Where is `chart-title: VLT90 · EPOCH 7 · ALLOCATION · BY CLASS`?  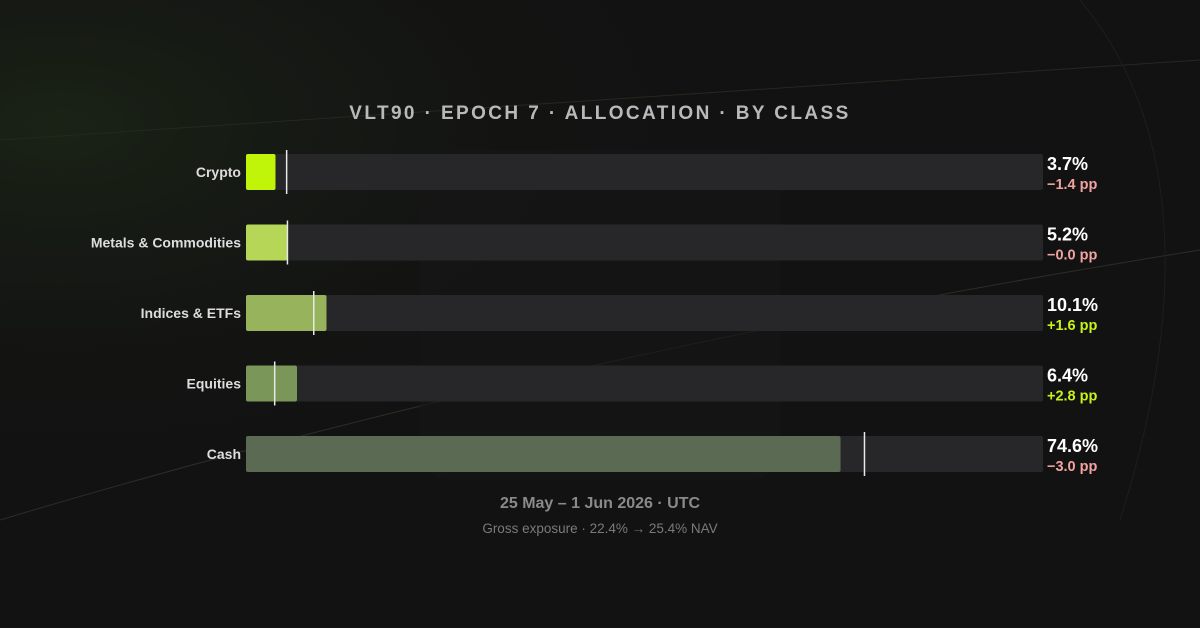
chart-title: VLT90 · EPOCH 7 · ALLOCATION · BY CLASS is located at coordinates (600, 113).